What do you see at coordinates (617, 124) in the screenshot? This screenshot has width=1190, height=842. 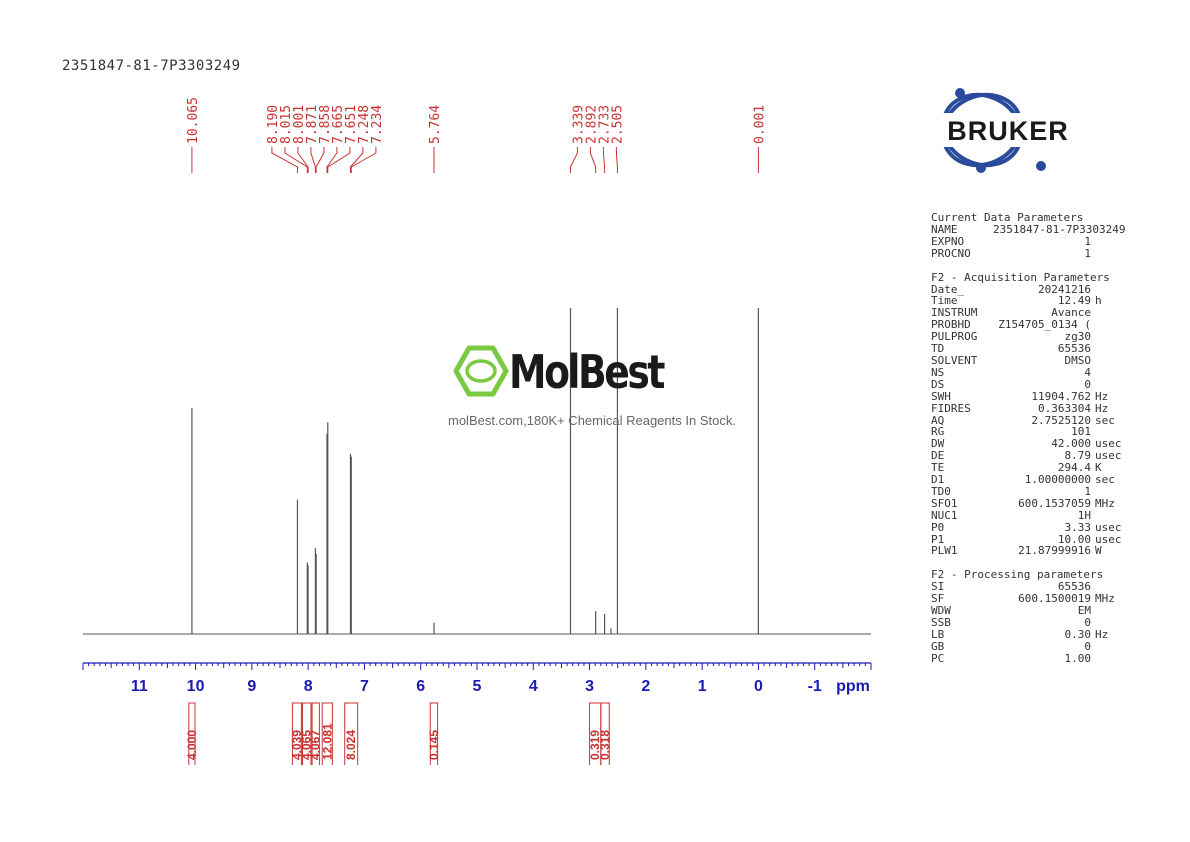 I see `peak-label: 2.505` at bounding box center [617, 124].